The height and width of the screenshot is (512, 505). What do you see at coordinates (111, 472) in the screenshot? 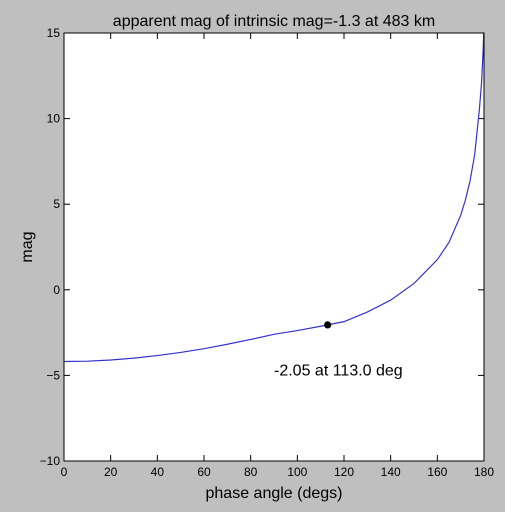
I see `x-tick-label: 20` at bounding box center [111, 472].